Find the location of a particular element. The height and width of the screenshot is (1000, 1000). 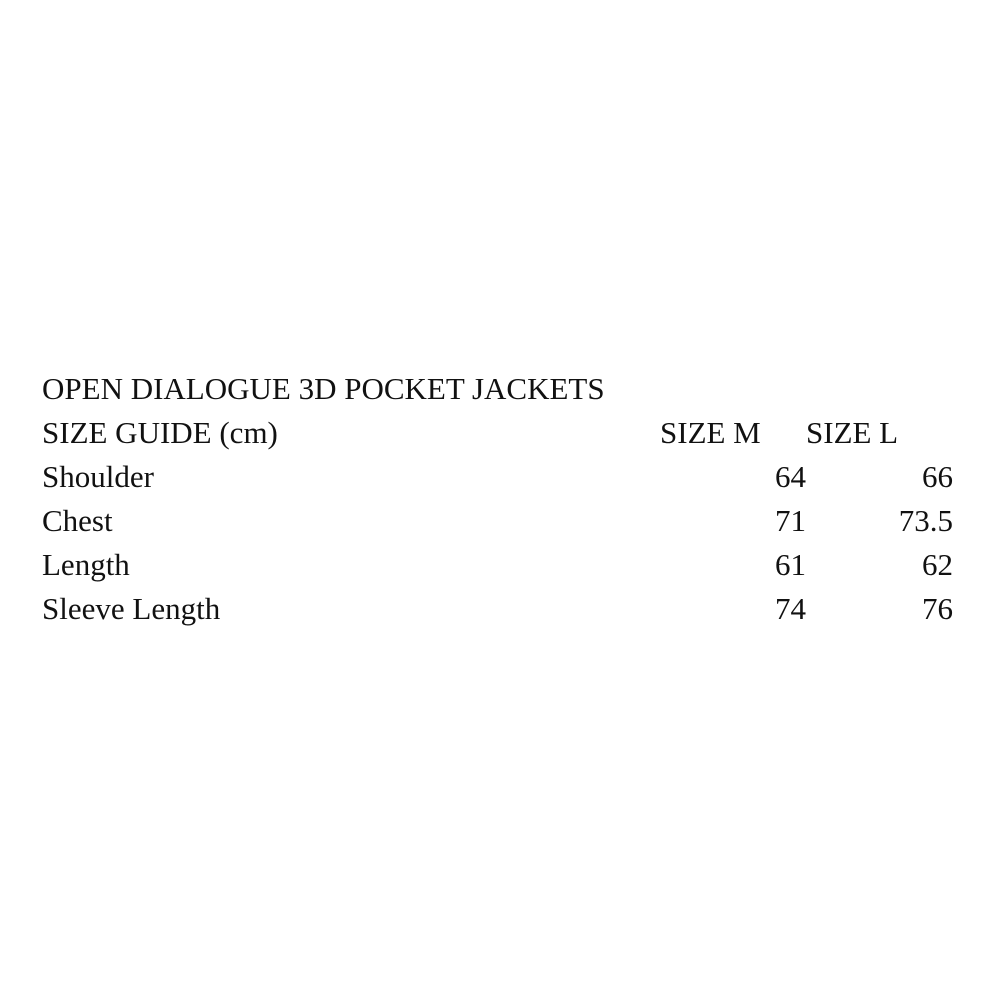

product-title: OPEN DIALOGUE 3D POCKET JACKETS is located at coordinates (323, 388).